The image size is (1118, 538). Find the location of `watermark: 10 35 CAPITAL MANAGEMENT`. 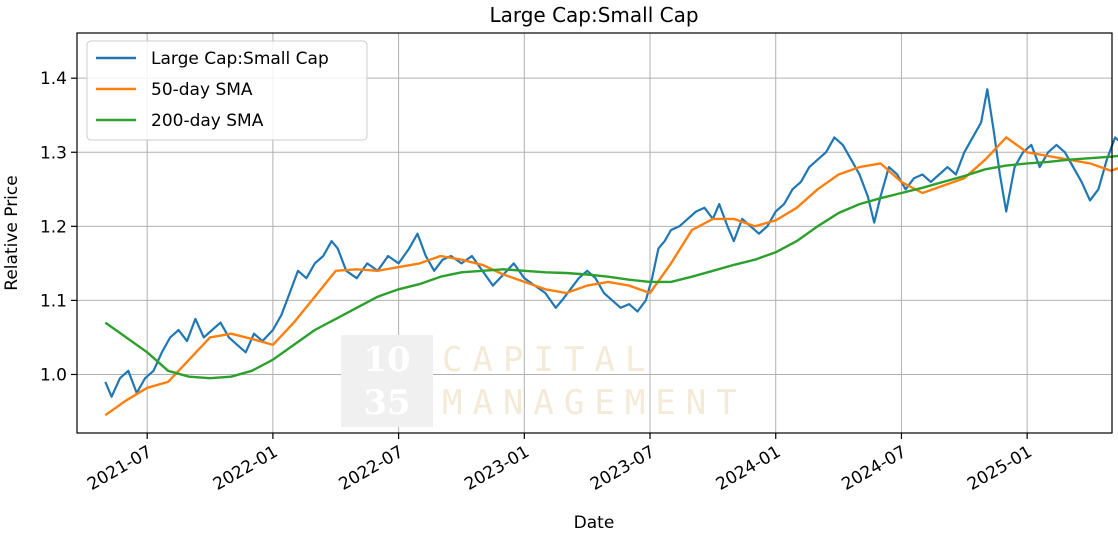

watermark: 10 35 CAPITAL MANAGEMENT is located at coordinates (544, 381).